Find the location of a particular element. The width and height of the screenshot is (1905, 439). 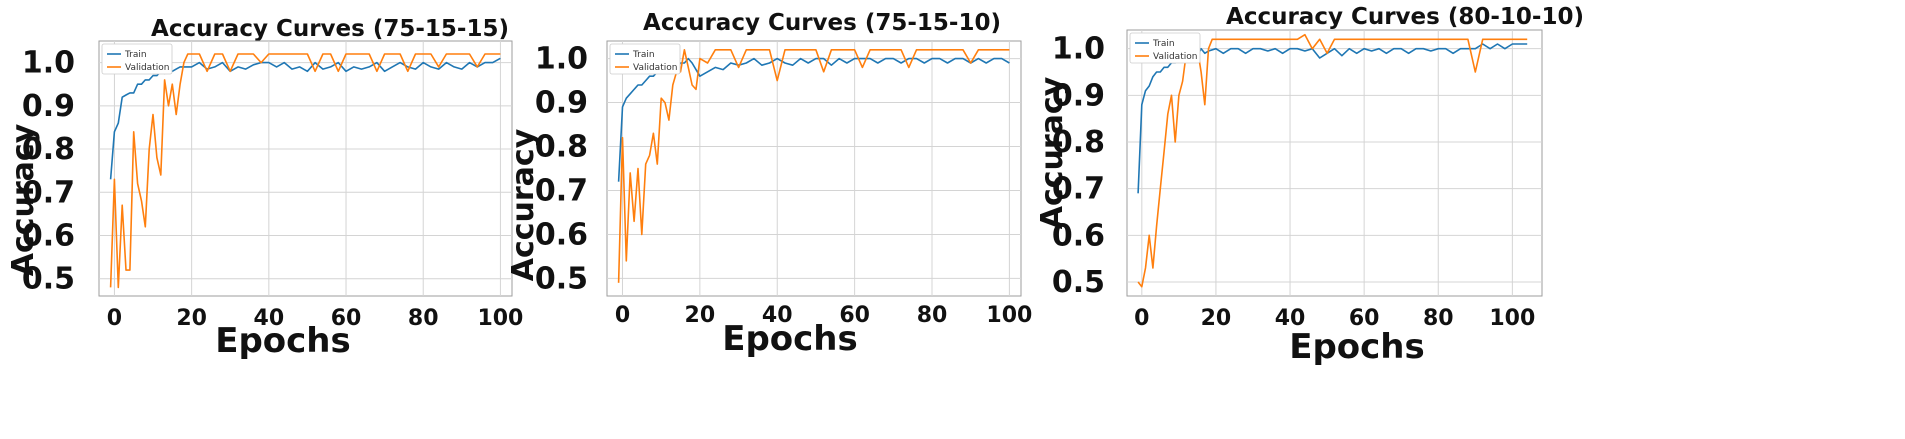

chart-title: Accuracy Curves (75-15-10) is located at coordinates (822, 23).